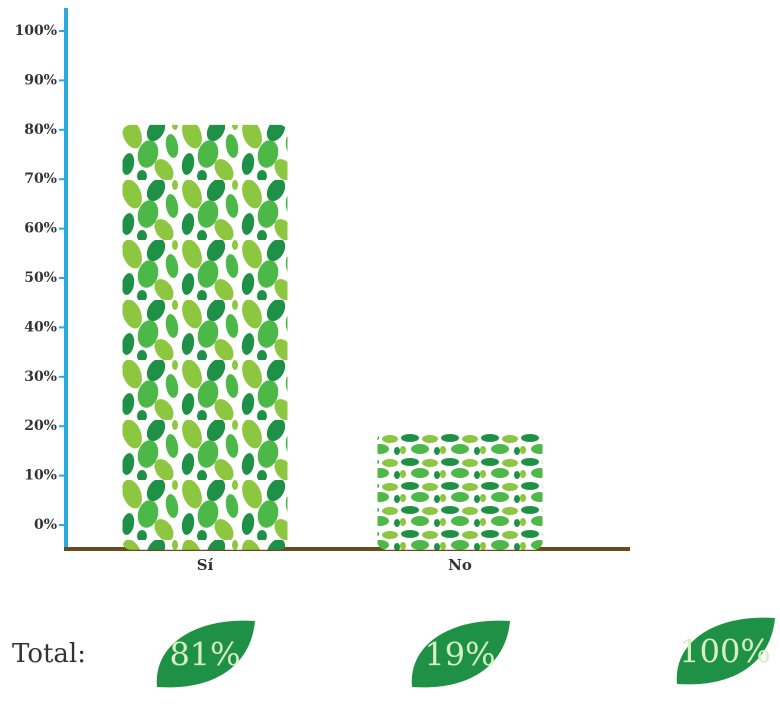 This screenshot has width=780, height=708. Describe the element at coordinates (460, 565) in the screenshot. I see `x-tick-label: No` at that location.